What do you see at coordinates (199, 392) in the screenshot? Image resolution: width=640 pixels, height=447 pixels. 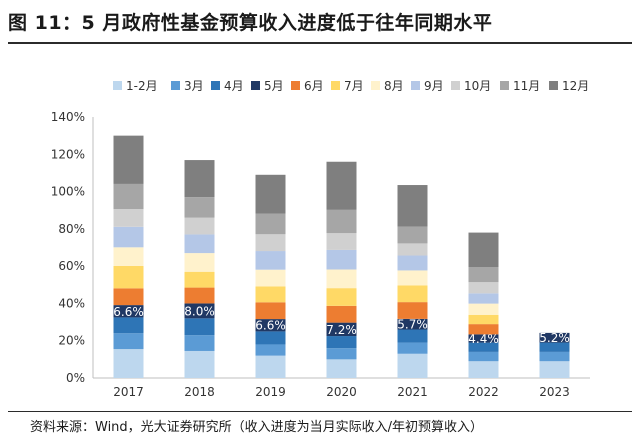 I see `x-tick-label: 2018` at bounding box center [199, 392].